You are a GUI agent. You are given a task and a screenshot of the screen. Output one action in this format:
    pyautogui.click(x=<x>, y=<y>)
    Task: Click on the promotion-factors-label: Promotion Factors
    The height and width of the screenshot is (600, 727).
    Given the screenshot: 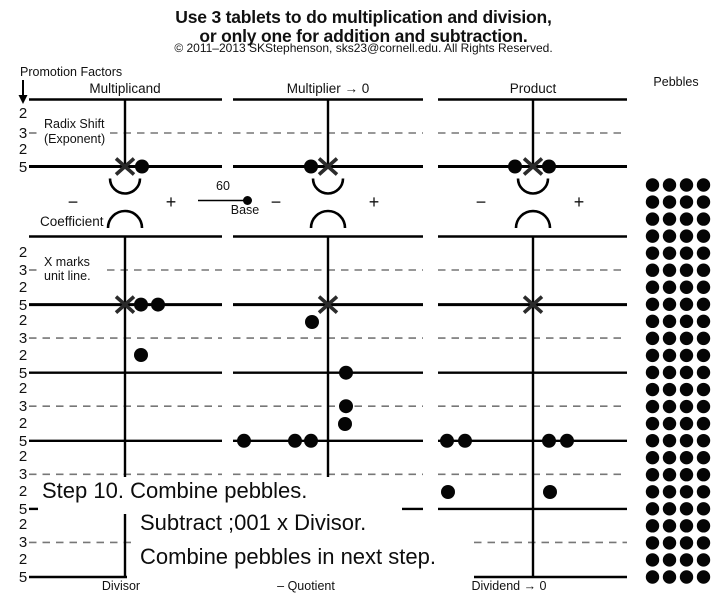 What is the action you would take?
    pyautogui.click(x=71, y=72)
    